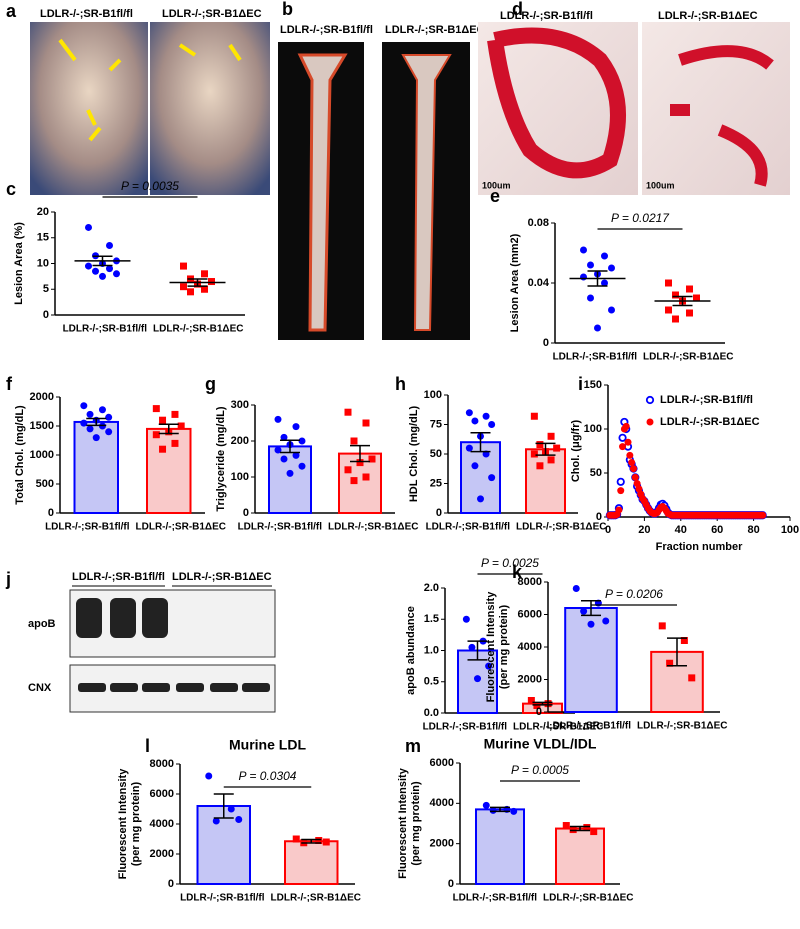 The width and height of the screenshot is (800, 929). Describe the element at coordinates (790, 530) in the screenshot. I see `x-tick-label: 100` at that location.